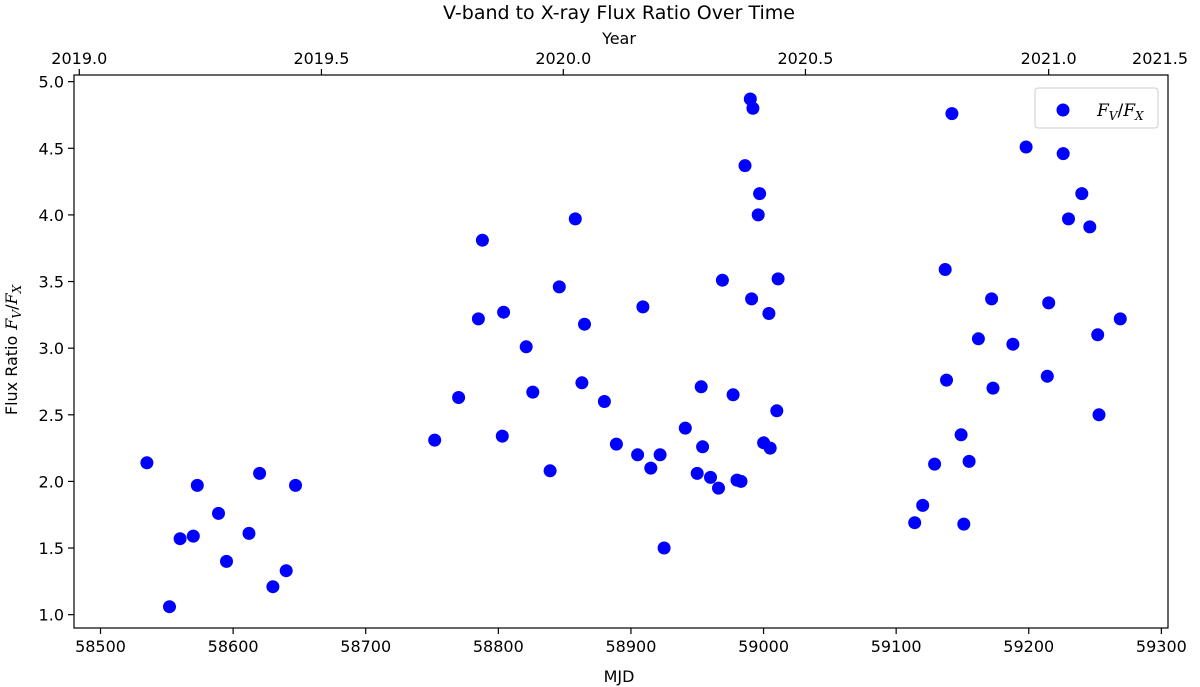 The height and width of the screenshot is (687, 1200). I want to click on x-tick-label: 59200, so click(1028, 646).